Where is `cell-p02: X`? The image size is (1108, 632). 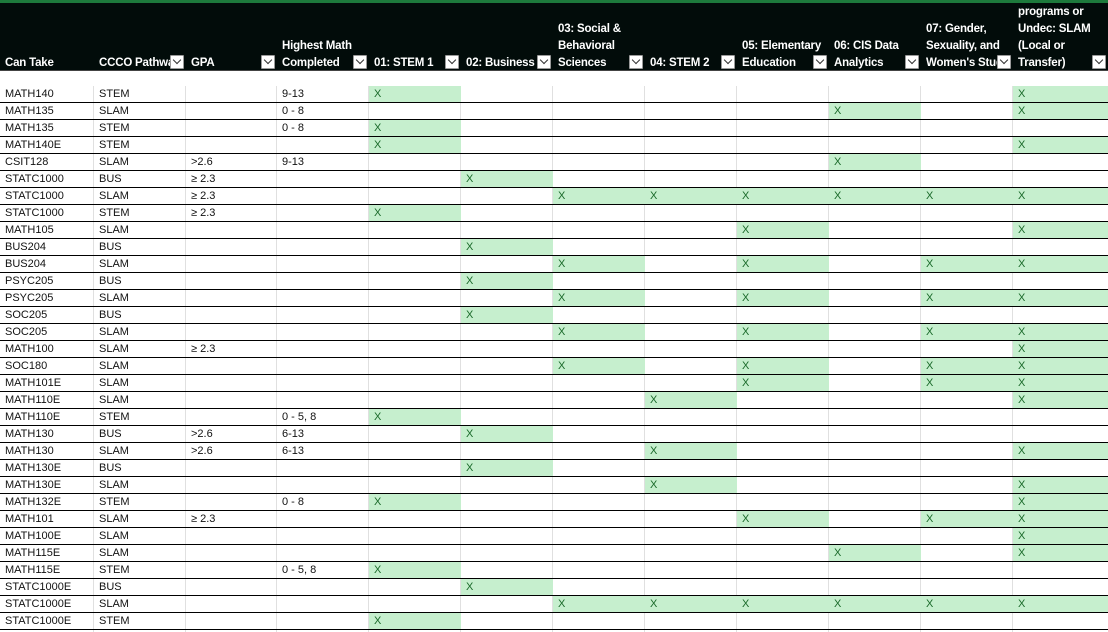 cell-p02: X is located at coordinates (507, 247).